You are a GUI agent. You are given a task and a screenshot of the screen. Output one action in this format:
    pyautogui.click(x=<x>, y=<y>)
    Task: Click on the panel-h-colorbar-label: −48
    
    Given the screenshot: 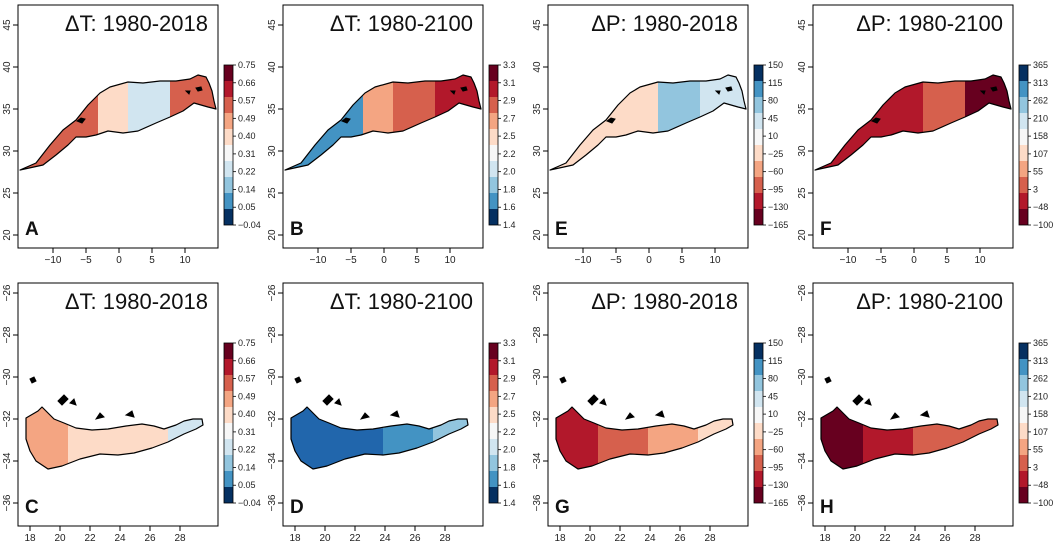 What is the action you would take?
    pyautogui.click(x=1040, y=485)
    